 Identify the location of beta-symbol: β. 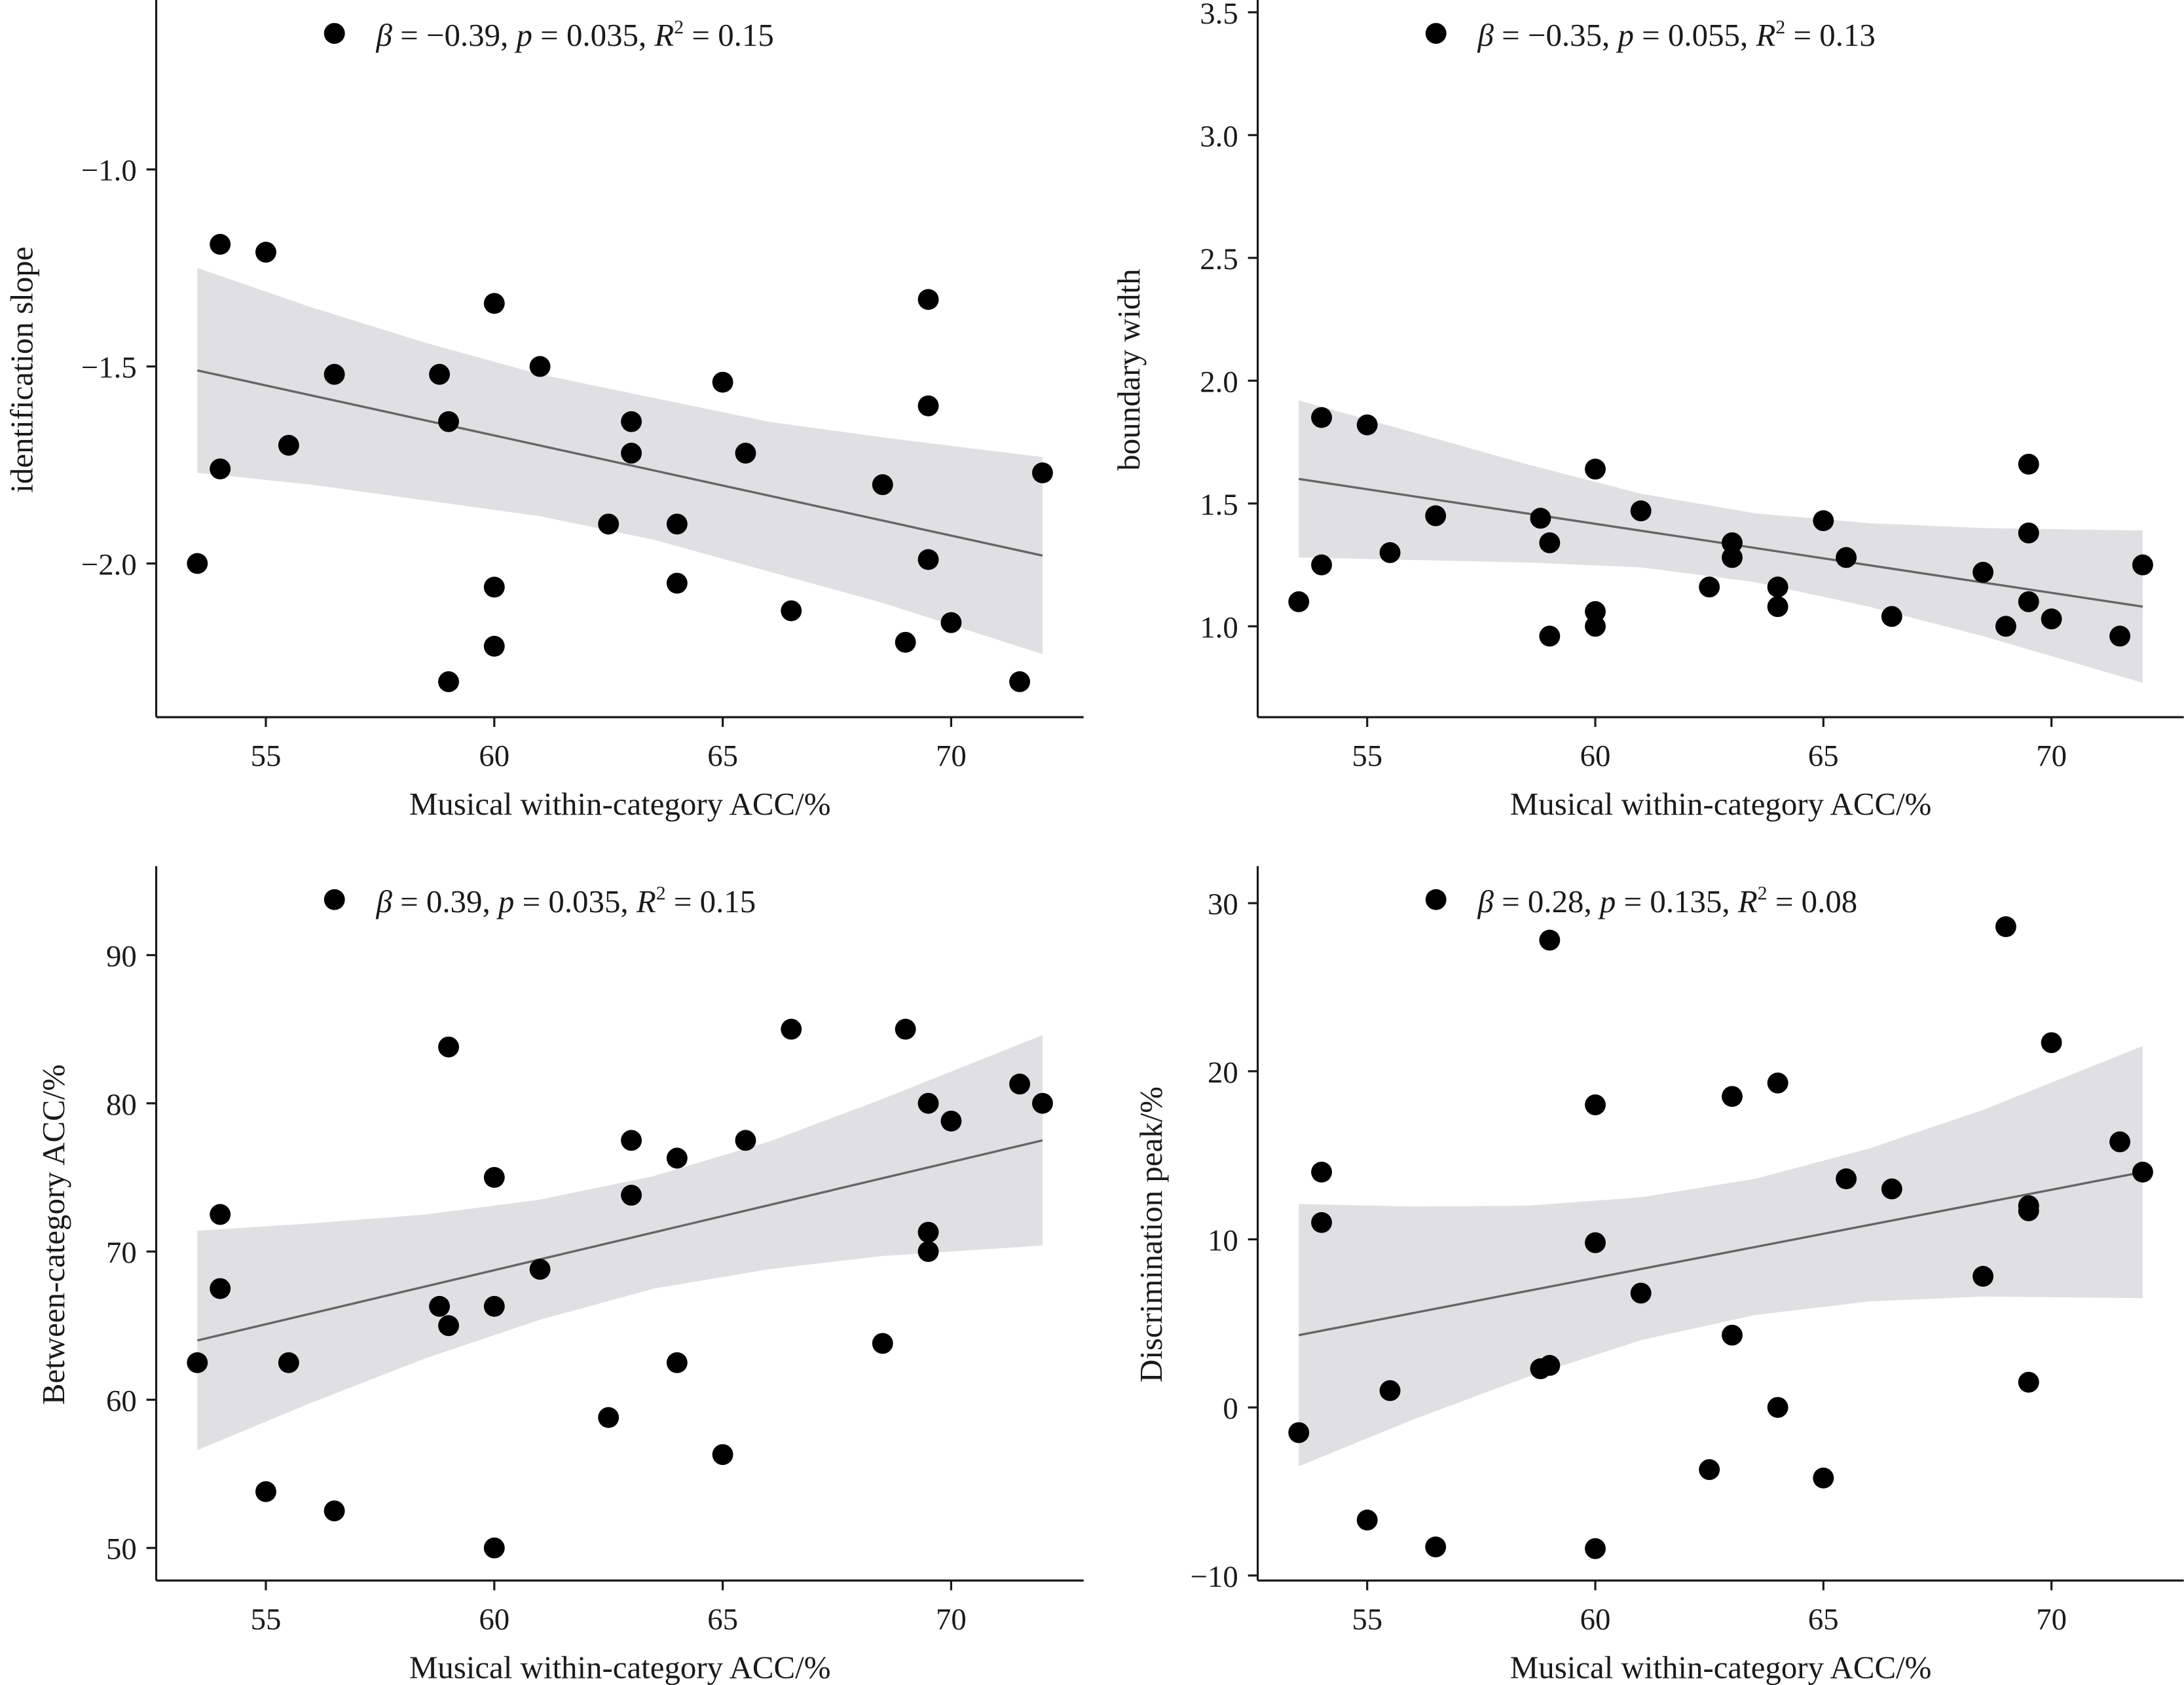
(1485, 901).